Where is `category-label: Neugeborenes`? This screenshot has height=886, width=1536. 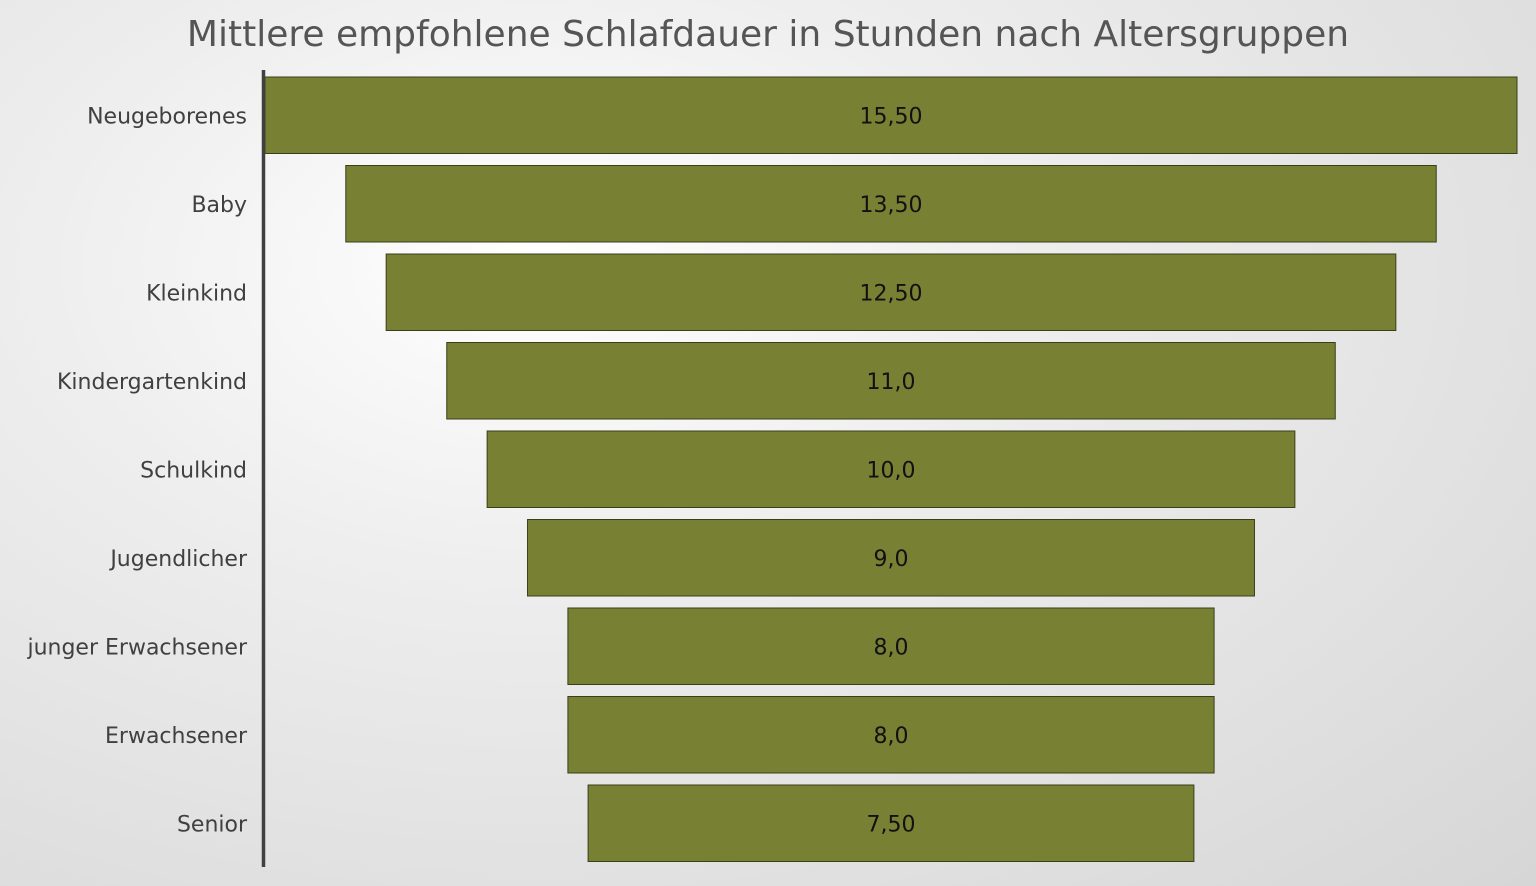 category-label: Neugeborenes is located at coordinates (167, 116).